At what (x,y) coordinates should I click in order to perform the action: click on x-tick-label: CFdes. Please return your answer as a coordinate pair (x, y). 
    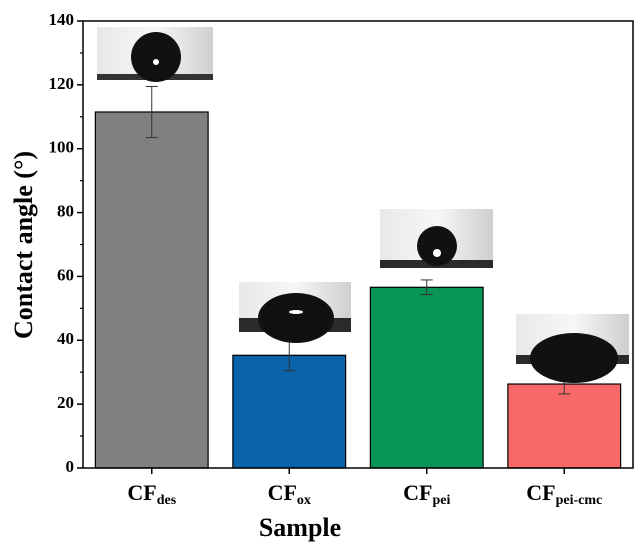
    Looking at the image, I should click on (151, 494).